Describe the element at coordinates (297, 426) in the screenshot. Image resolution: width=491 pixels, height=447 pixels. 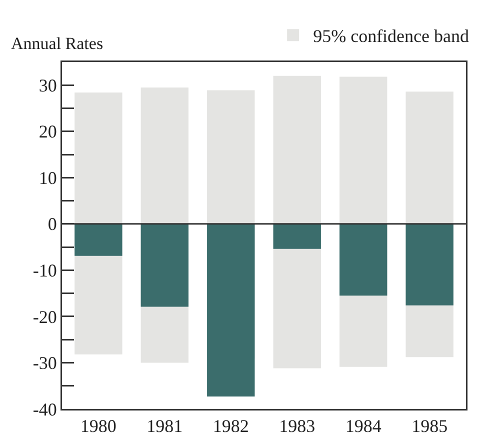
I see `x-tick-label: 1983` at that location.